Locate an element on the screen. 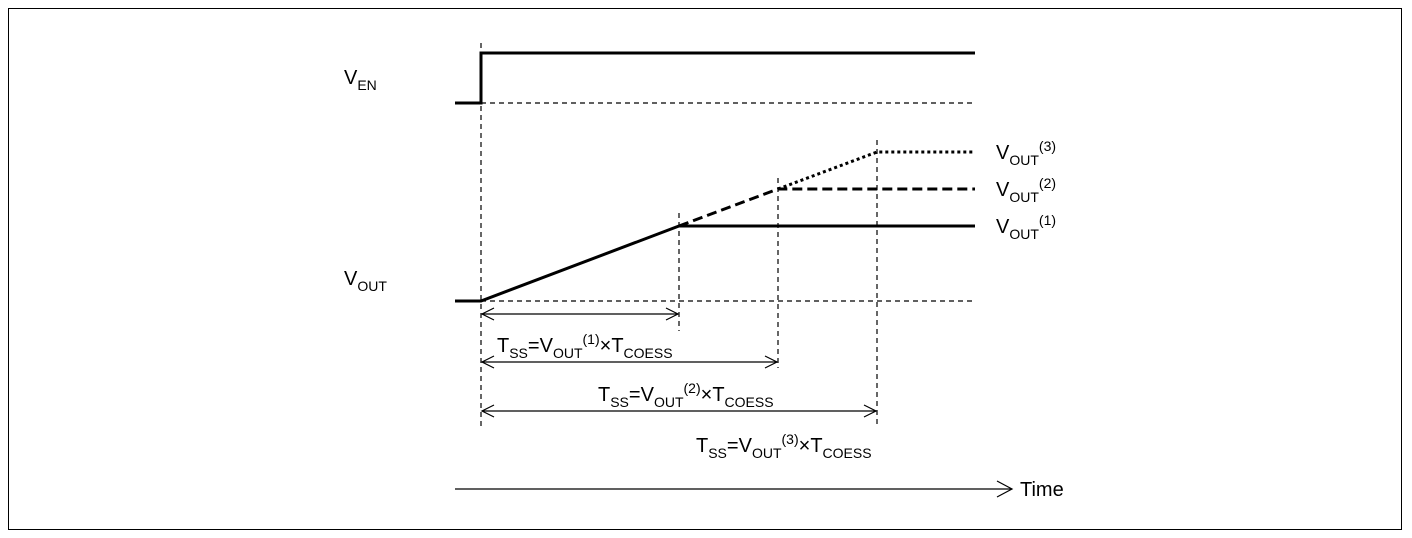 This screenshot has height=538, width=1412. vout2-level-label: VOUT(2) is located at coordinates (1026, 190).